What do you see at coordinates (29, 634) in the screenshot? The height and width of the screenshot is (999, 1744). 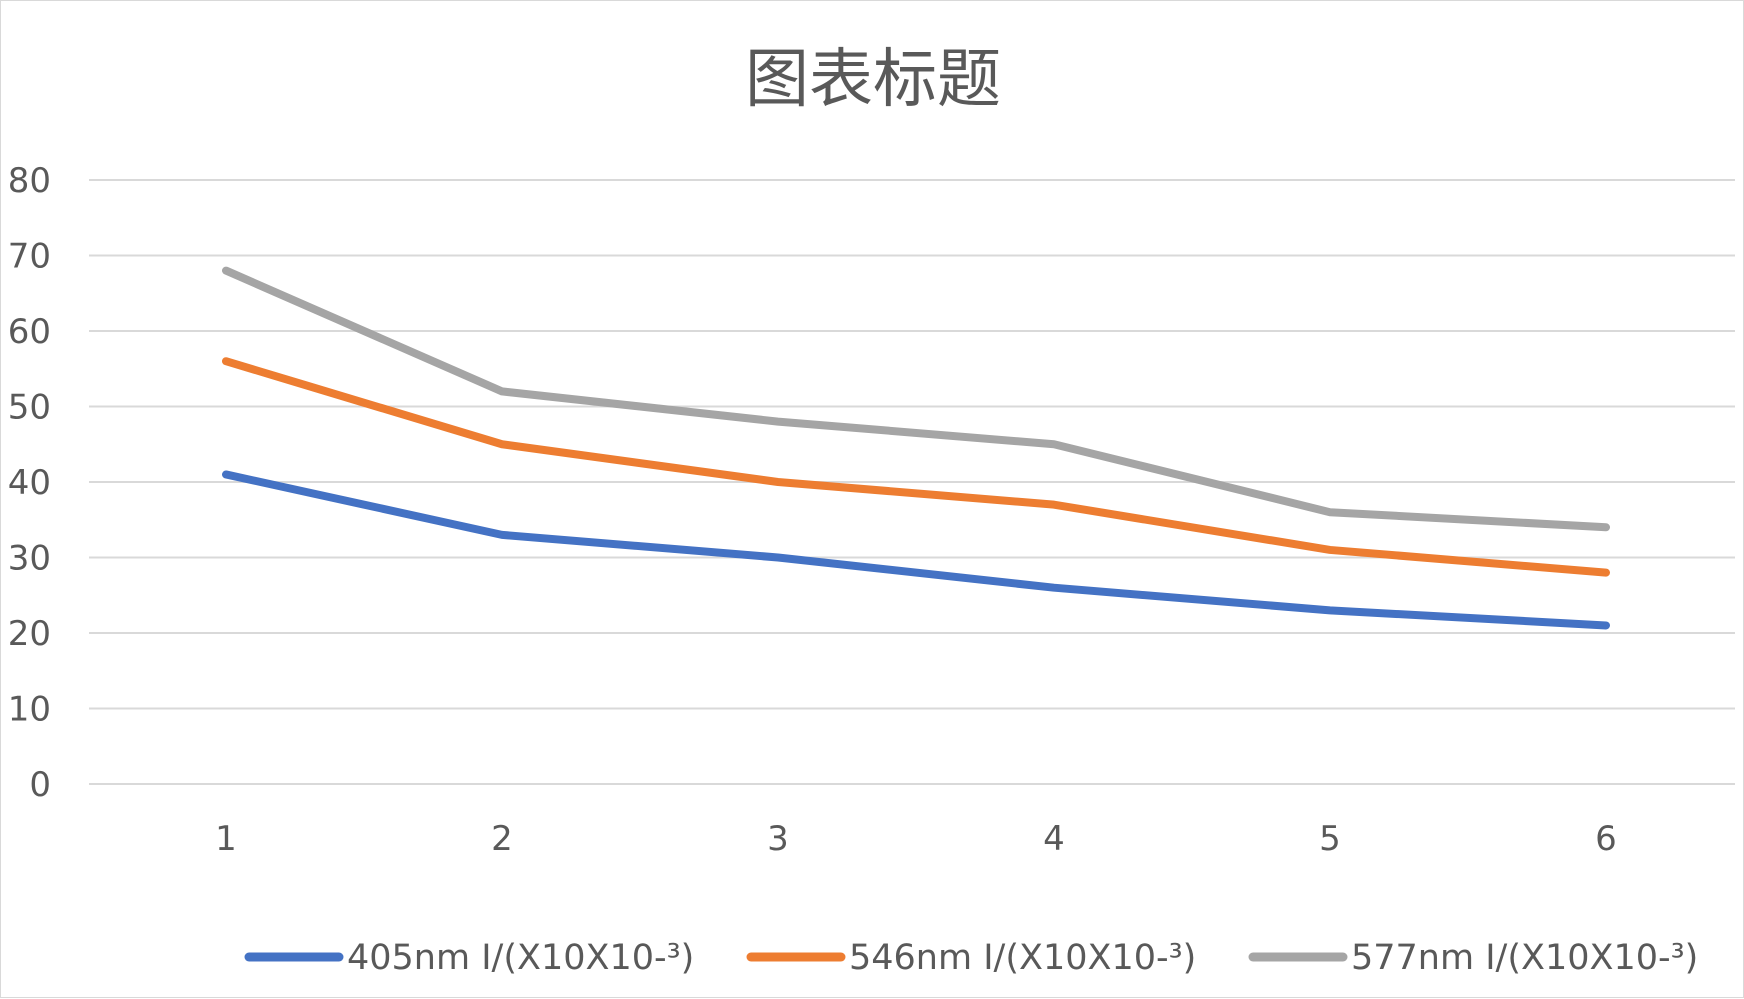 I see `y-tick-label: 20` at bounding box center [29, 634].